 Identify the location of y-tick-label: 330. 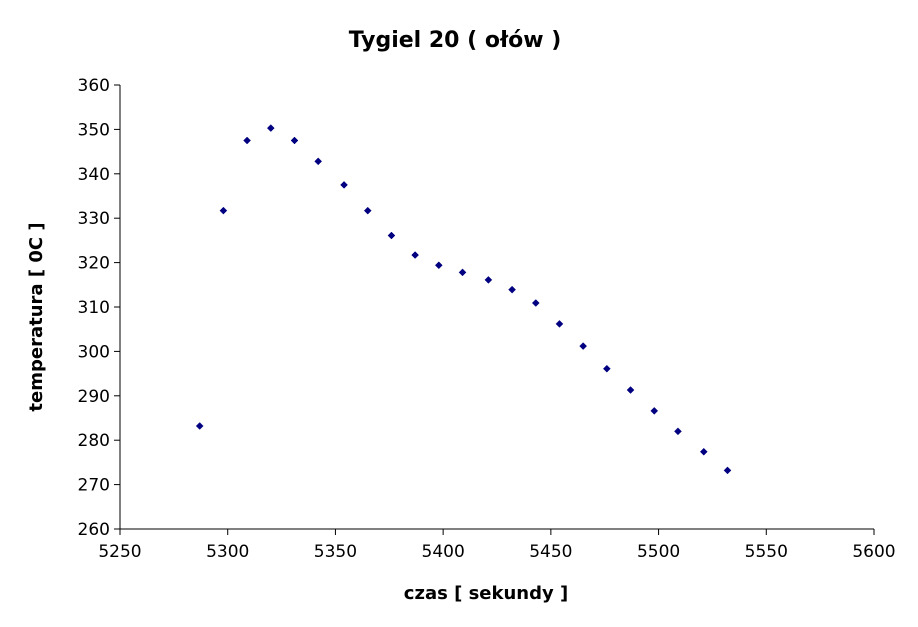
(94, 219).